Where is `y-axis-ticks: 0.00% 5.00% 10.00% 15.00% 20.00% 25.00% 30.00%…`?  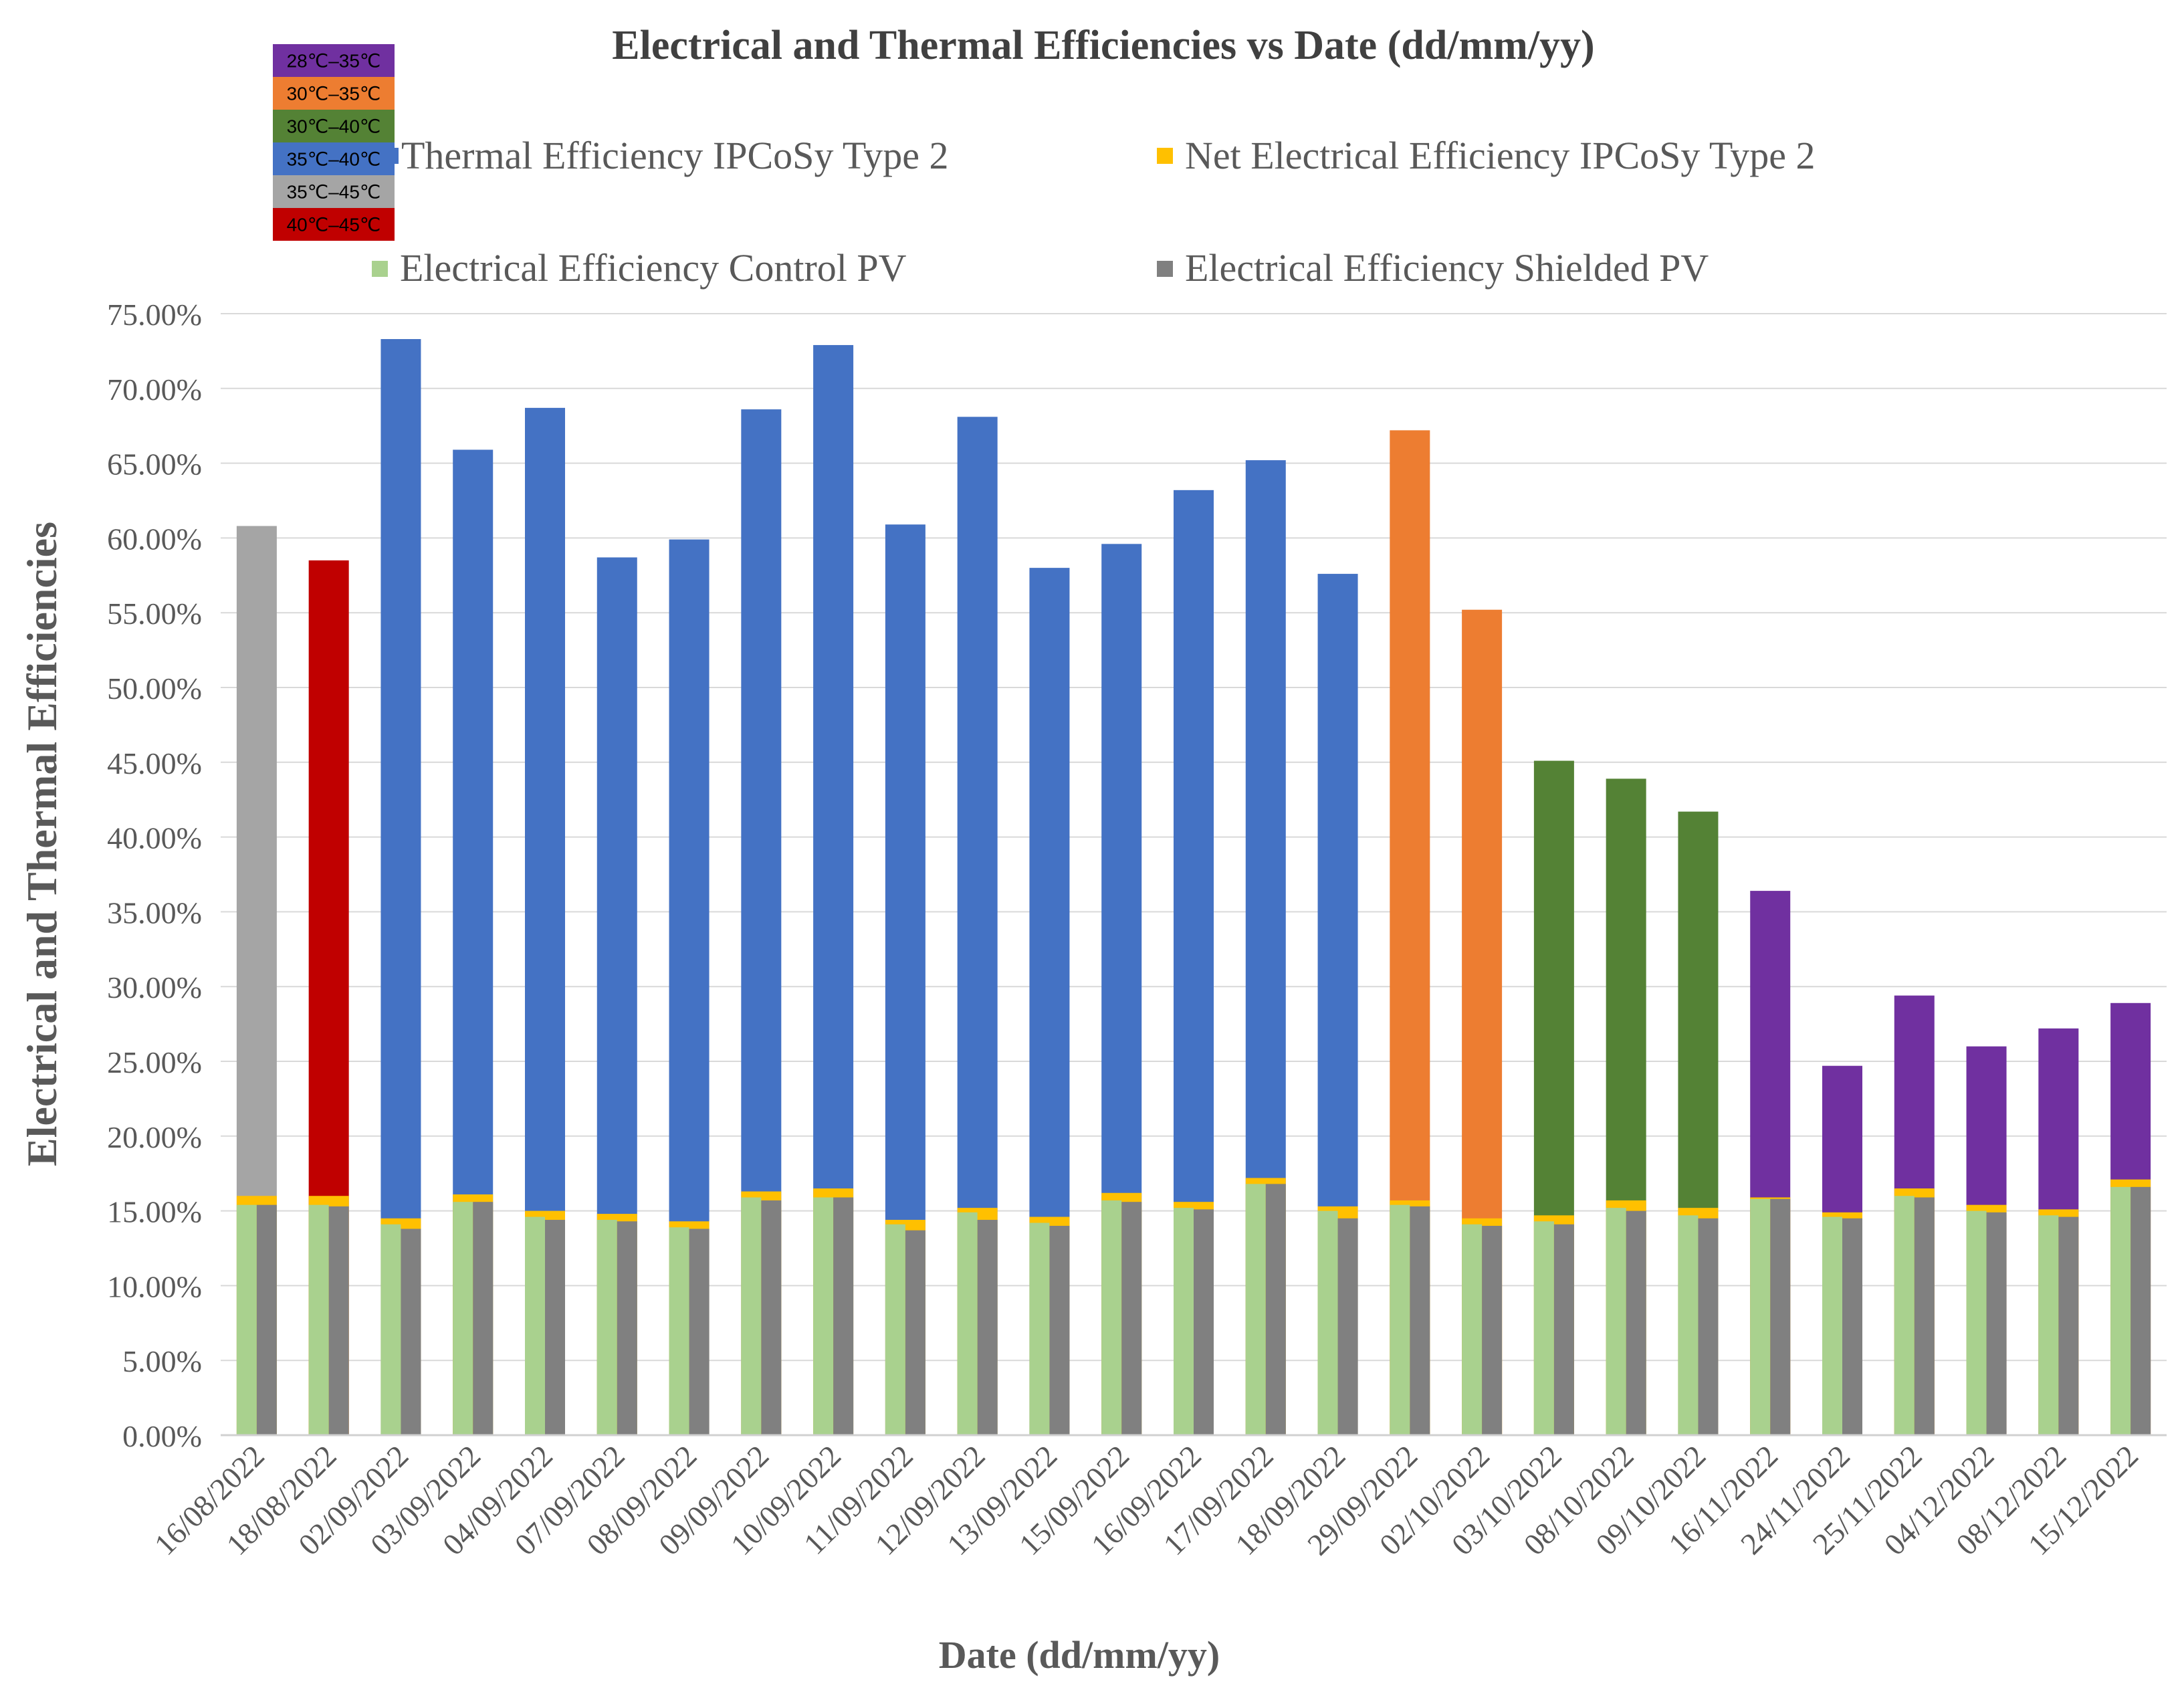 y-axis-ticks: 0.00% 5.00% 10.00% 15.00% 20.00% 25.00% 30.00%… is located at coordinates (155, 875).